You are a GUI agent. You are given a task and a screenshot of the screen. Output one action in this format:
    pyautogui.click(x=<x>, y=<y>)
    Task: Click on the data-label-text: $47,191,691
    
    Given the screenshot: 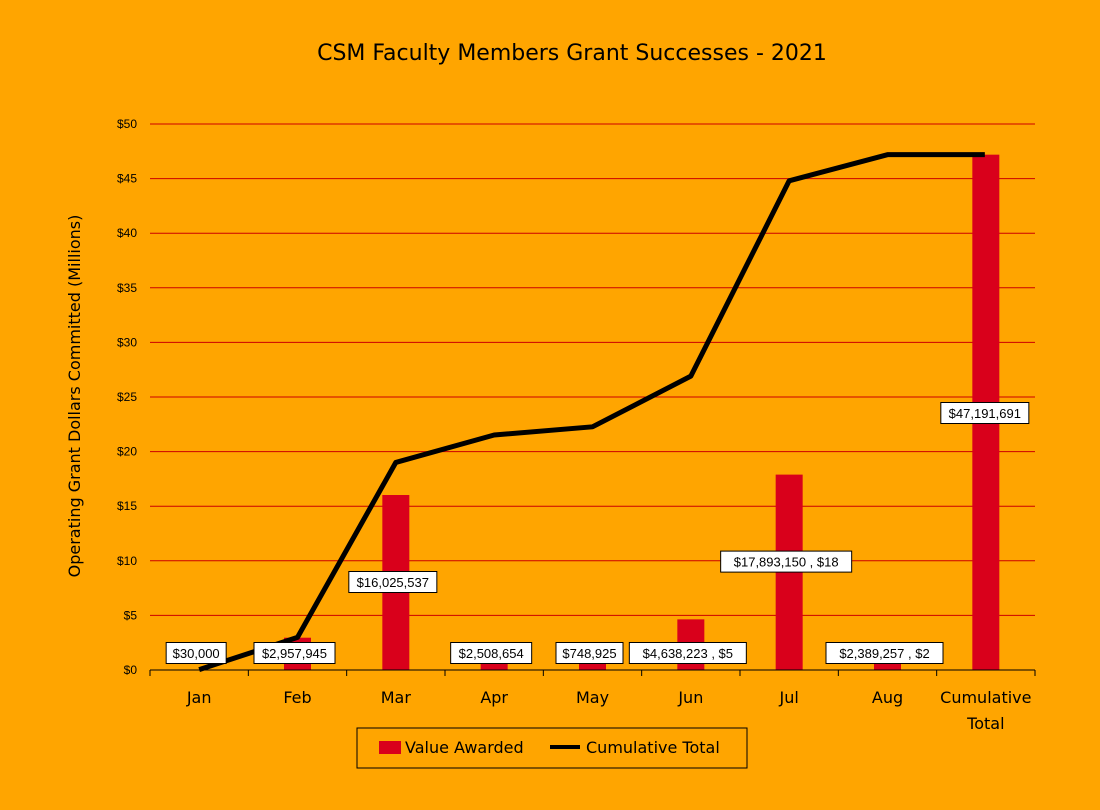 What is the action you would take?
    pyautogui.click(x=985, y=413)
    